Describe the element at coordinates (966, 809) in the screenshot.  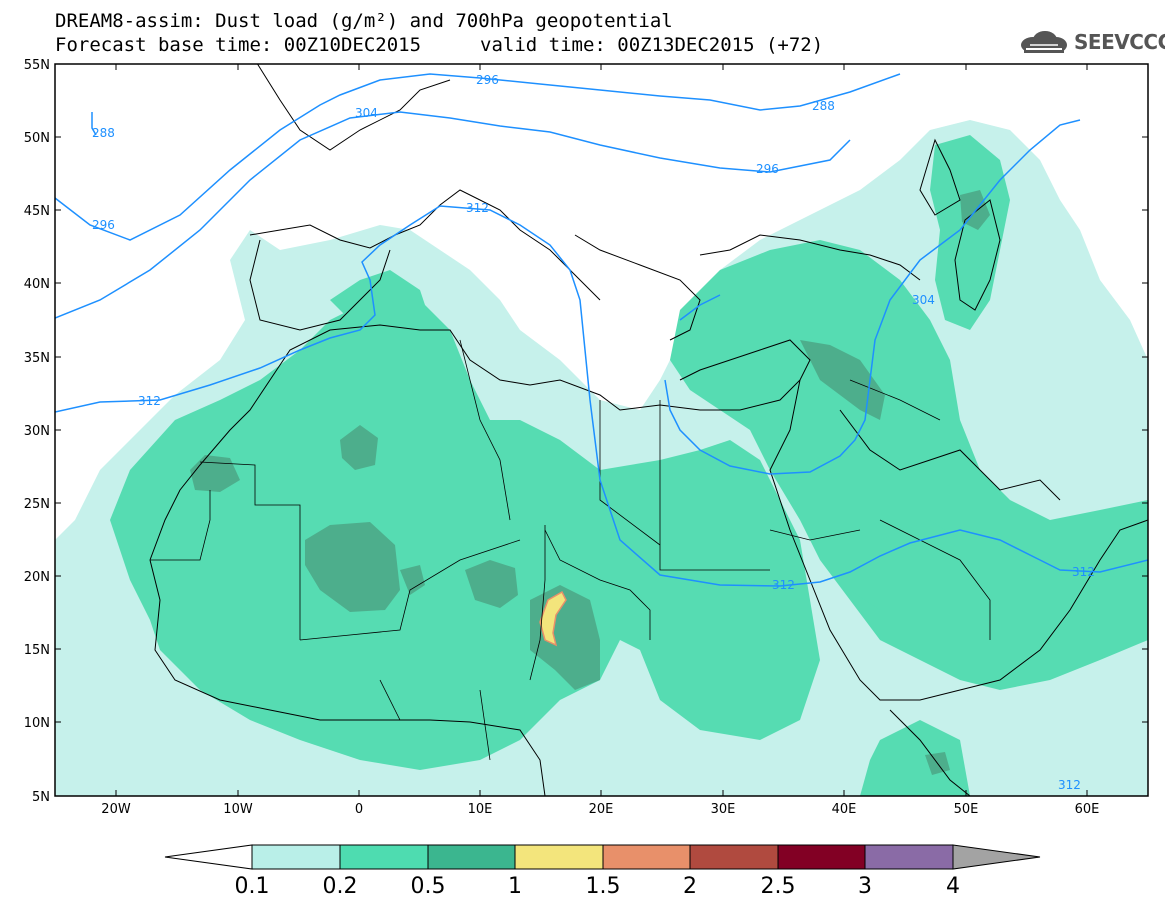
I see `lon-label: 50E` at that location.